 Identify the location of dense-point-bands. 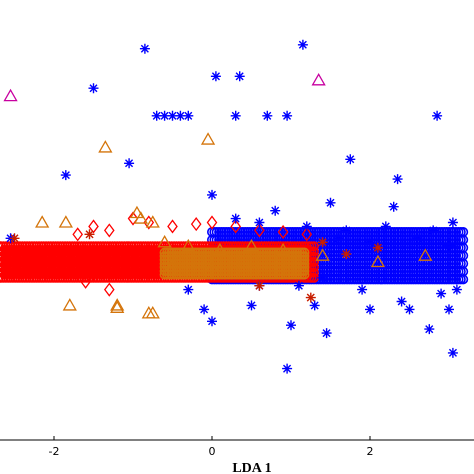
(234, 256).